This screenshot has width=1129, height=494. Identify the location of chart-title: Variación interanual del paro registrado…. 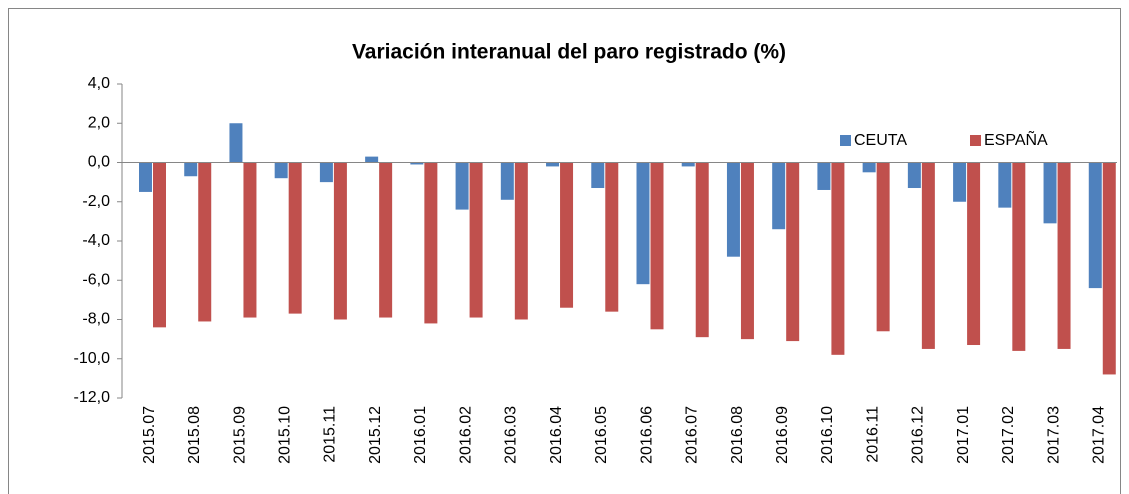
(569, 52).